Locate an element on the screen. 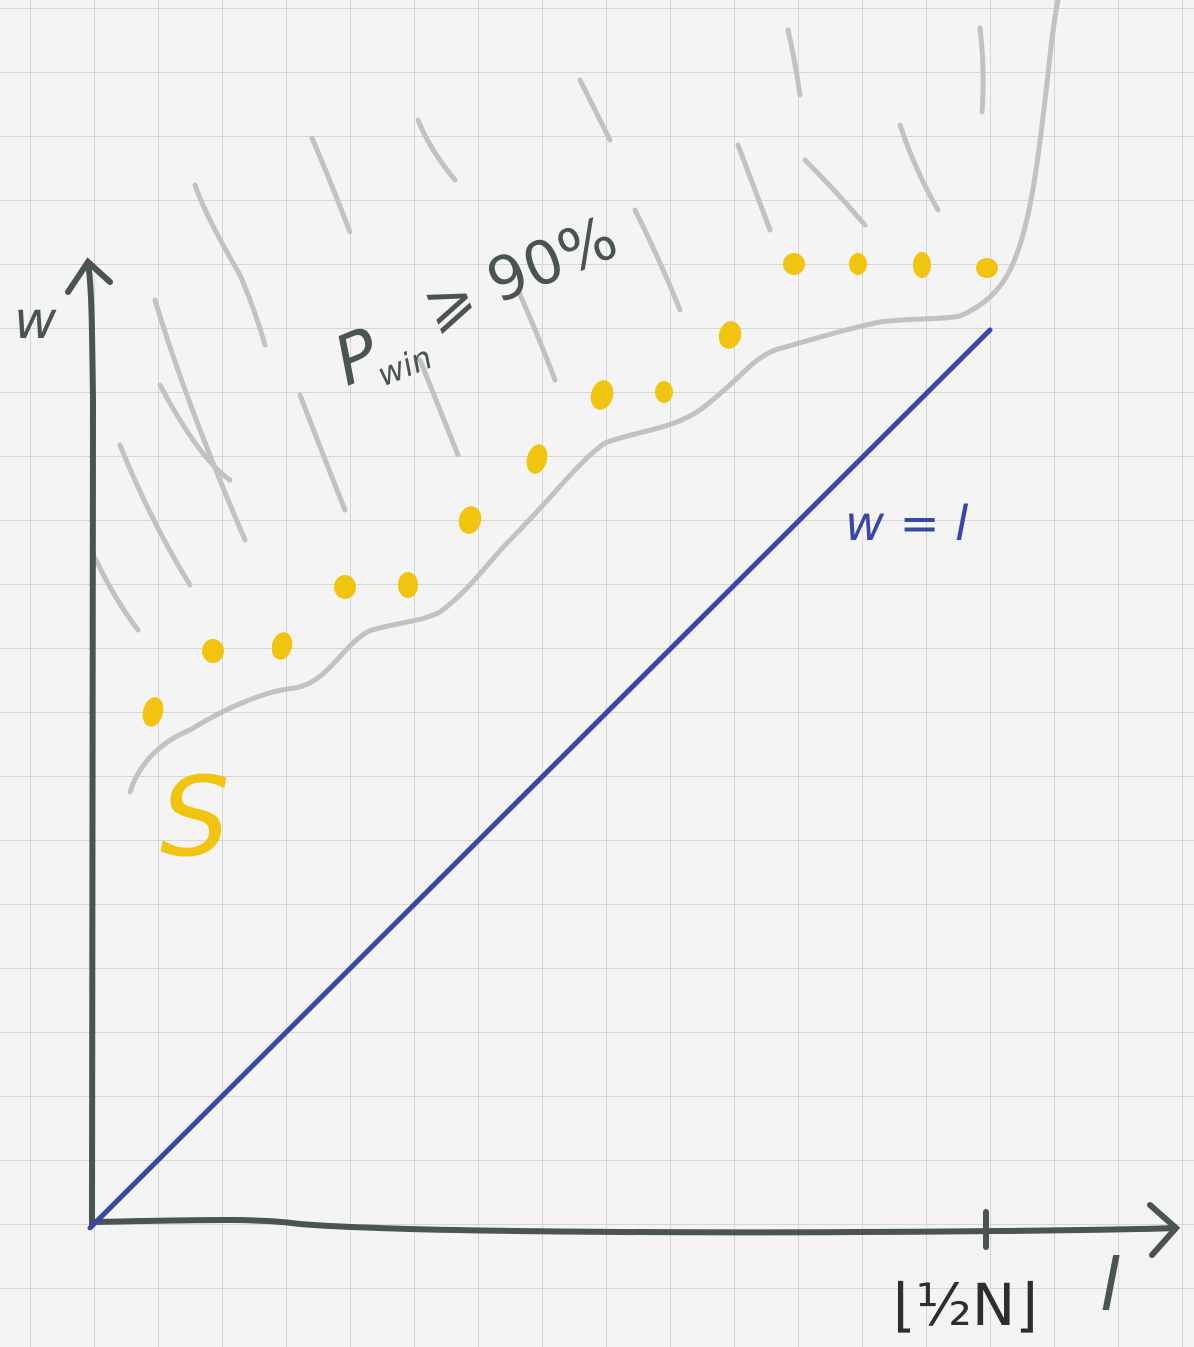 The image size is (1194, 1347). x-axis-arrow is located at coordinates (1164, 1230).